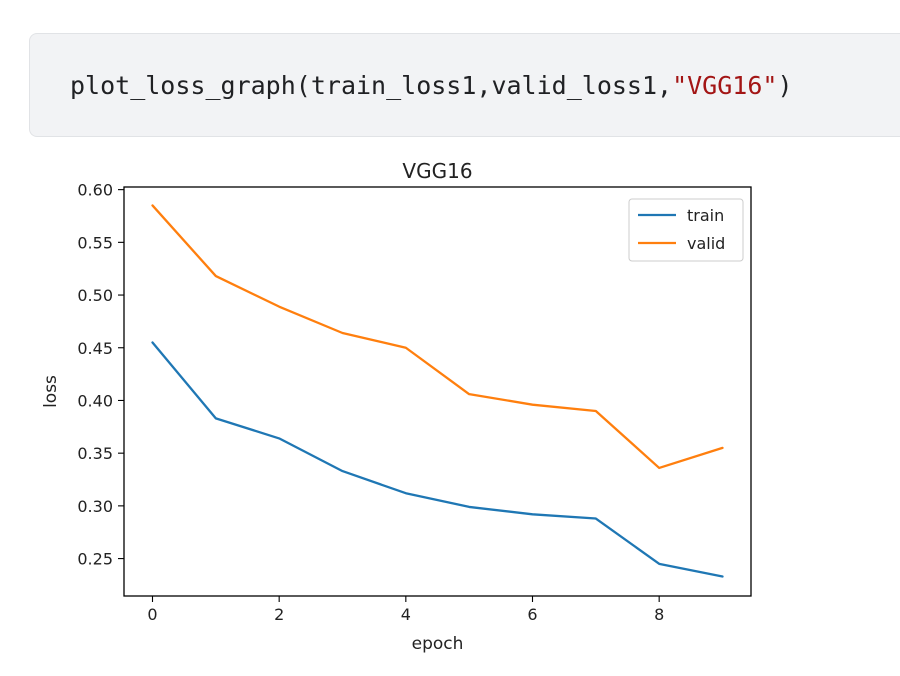  What do you see at coordinates (95, 453) in the screenshot?
I see `y-tick-label: 0.35` at bounding box center [95, 453].